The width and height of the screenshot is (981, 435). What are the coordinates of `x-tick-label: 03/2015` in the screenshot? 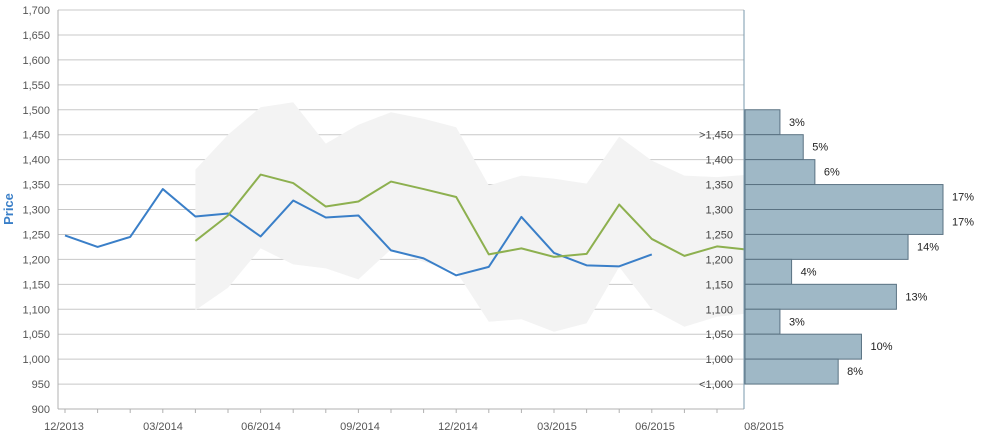 It's located at (557, 427).